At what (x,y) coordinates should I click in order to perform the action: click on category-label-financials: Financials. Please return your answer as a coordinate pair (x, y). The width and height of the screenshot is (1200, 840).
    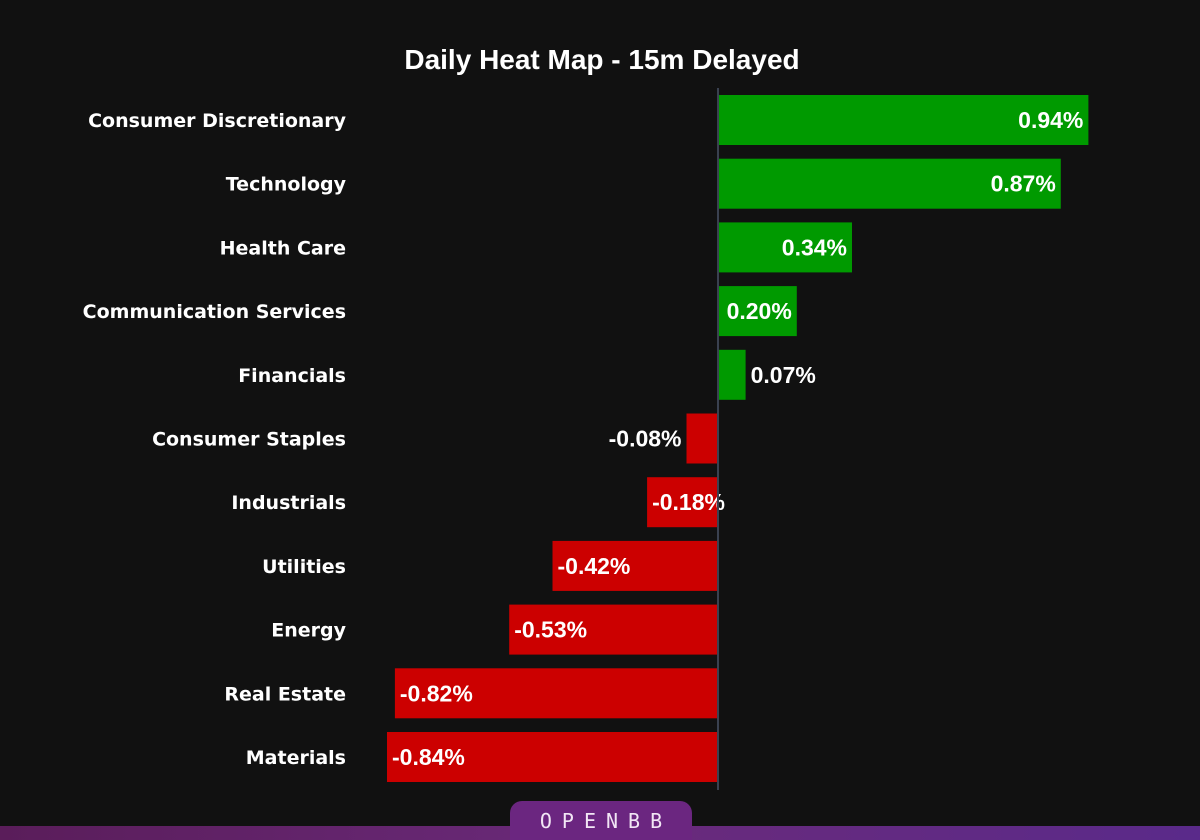
    Looking at the image, I should click on (292, 376).